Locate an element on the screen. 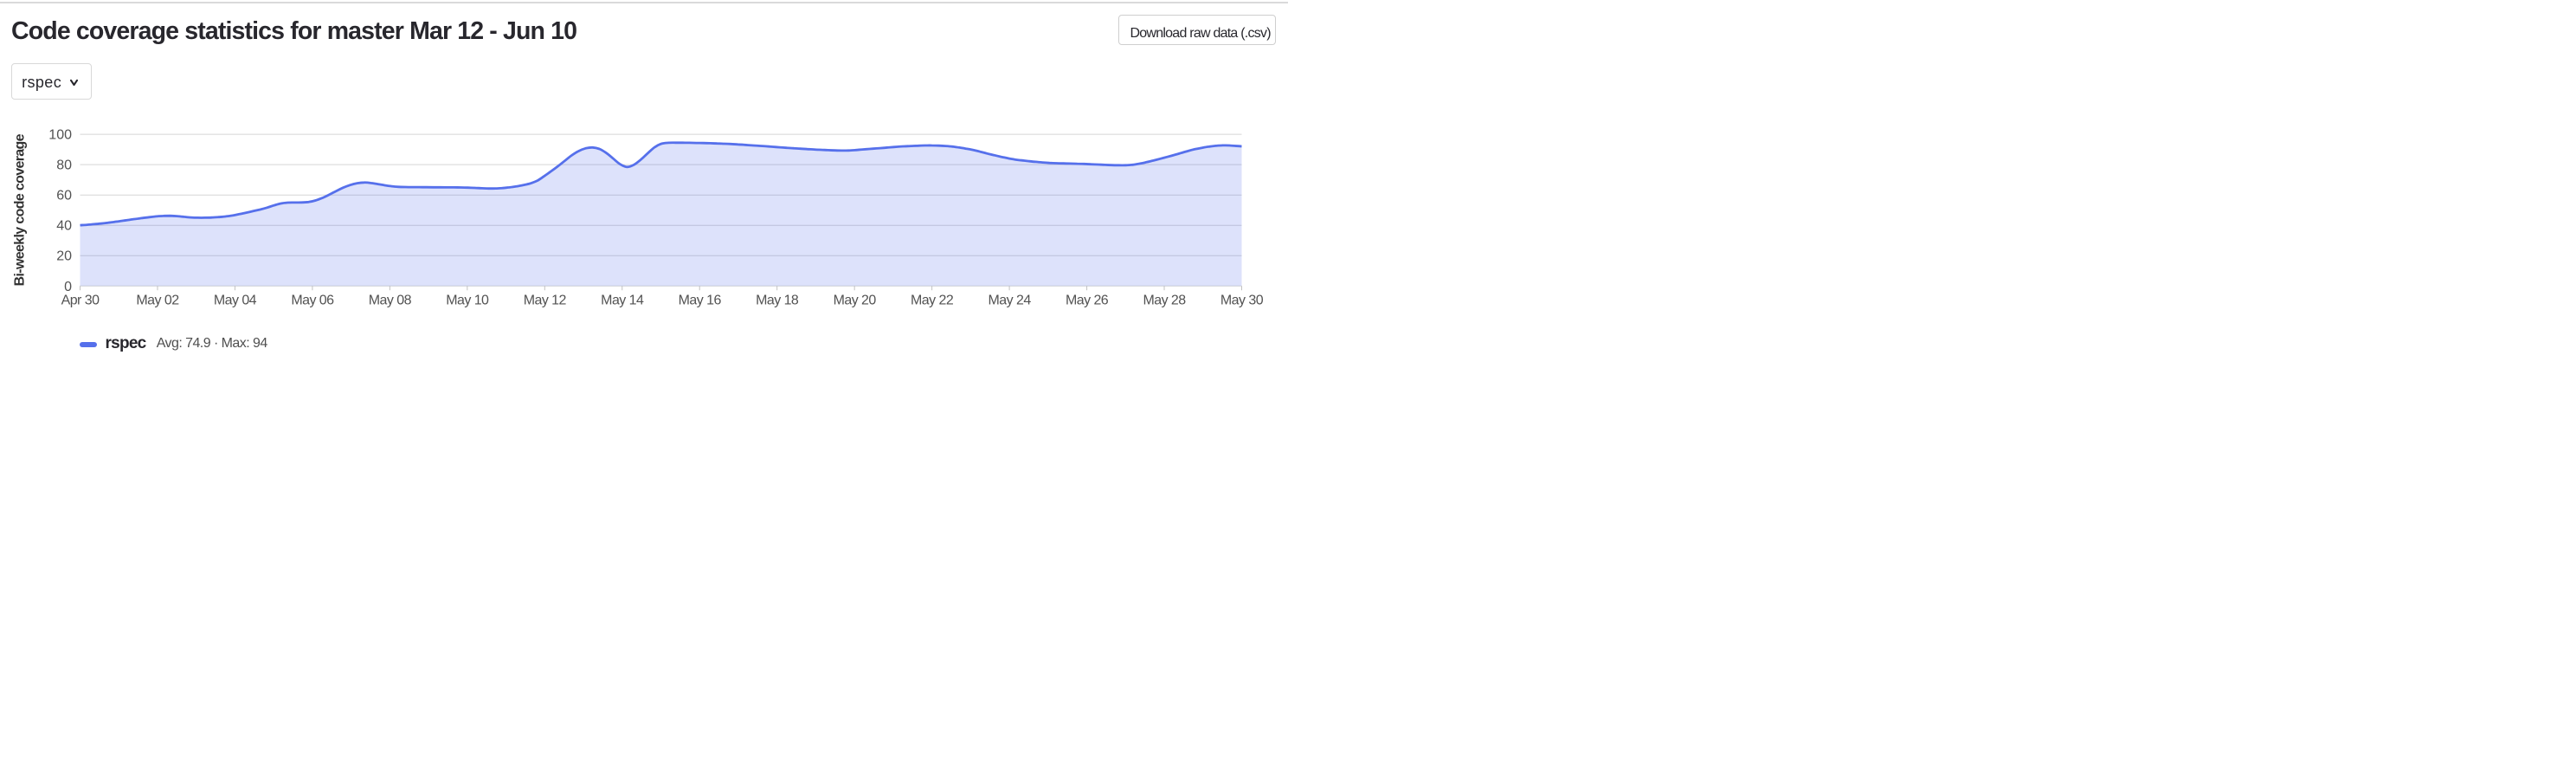 This screenshot has height=762, width=2576. svg-text: 100 is located at coordinates (60, 135).